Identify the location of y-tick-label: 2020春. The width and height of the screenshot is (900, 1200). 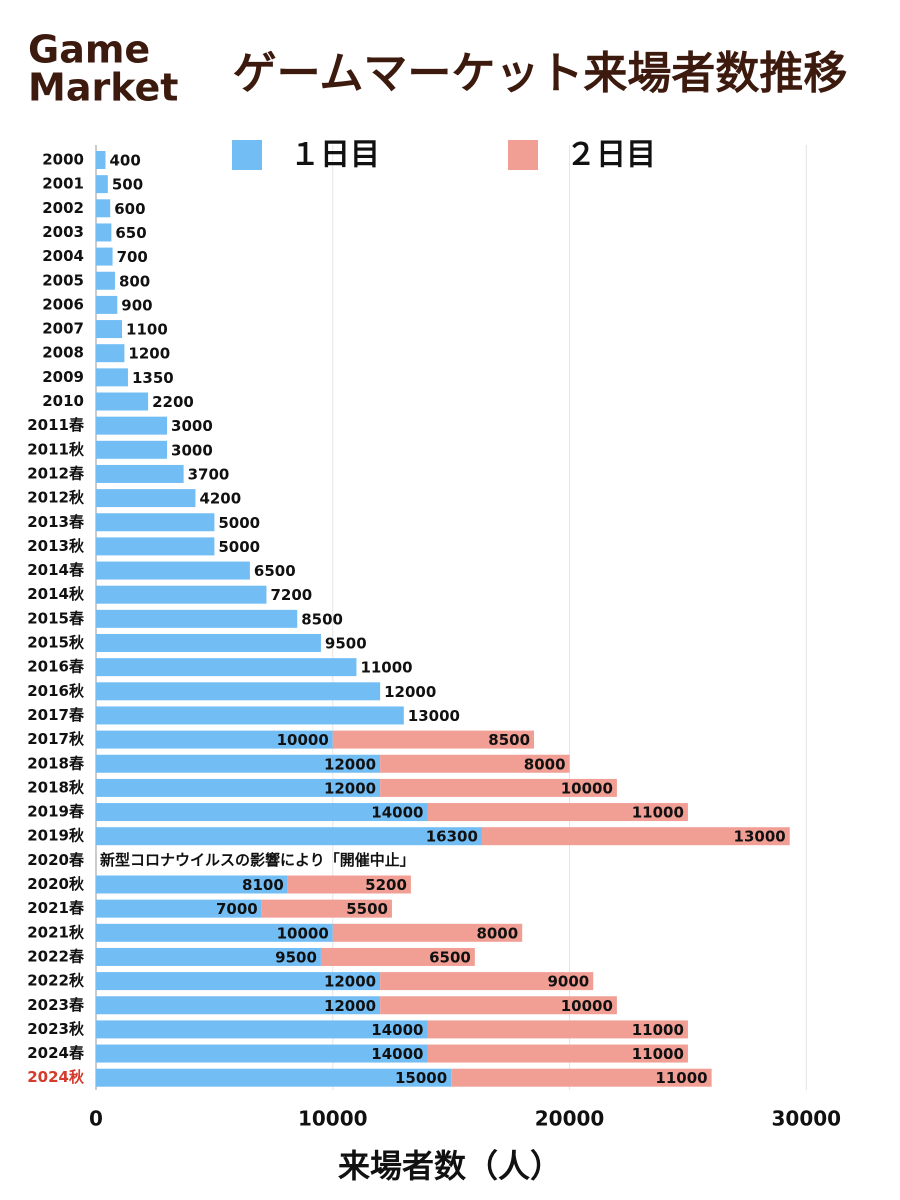
(55, 860).